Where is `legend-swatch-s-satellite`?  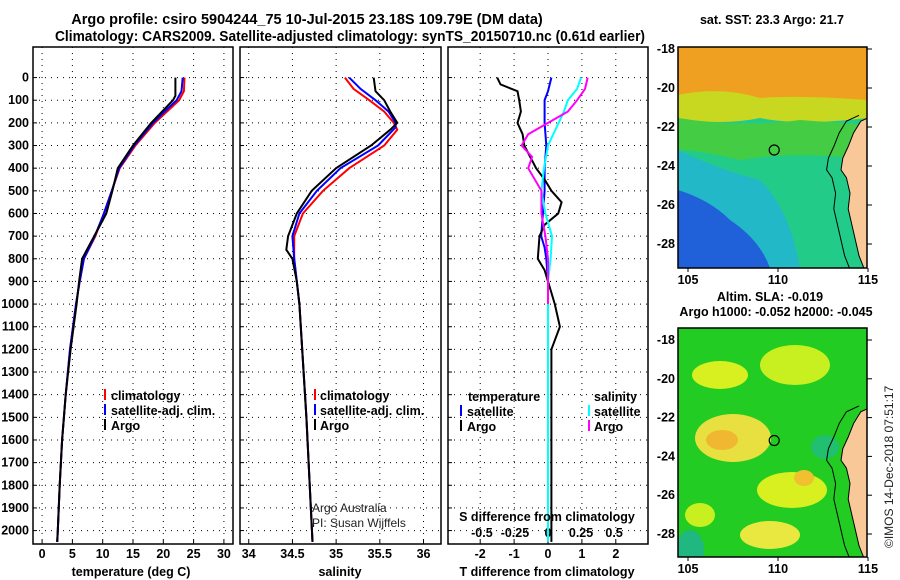 legend-swatch-s-satellite is located at coordinates (589, 410).